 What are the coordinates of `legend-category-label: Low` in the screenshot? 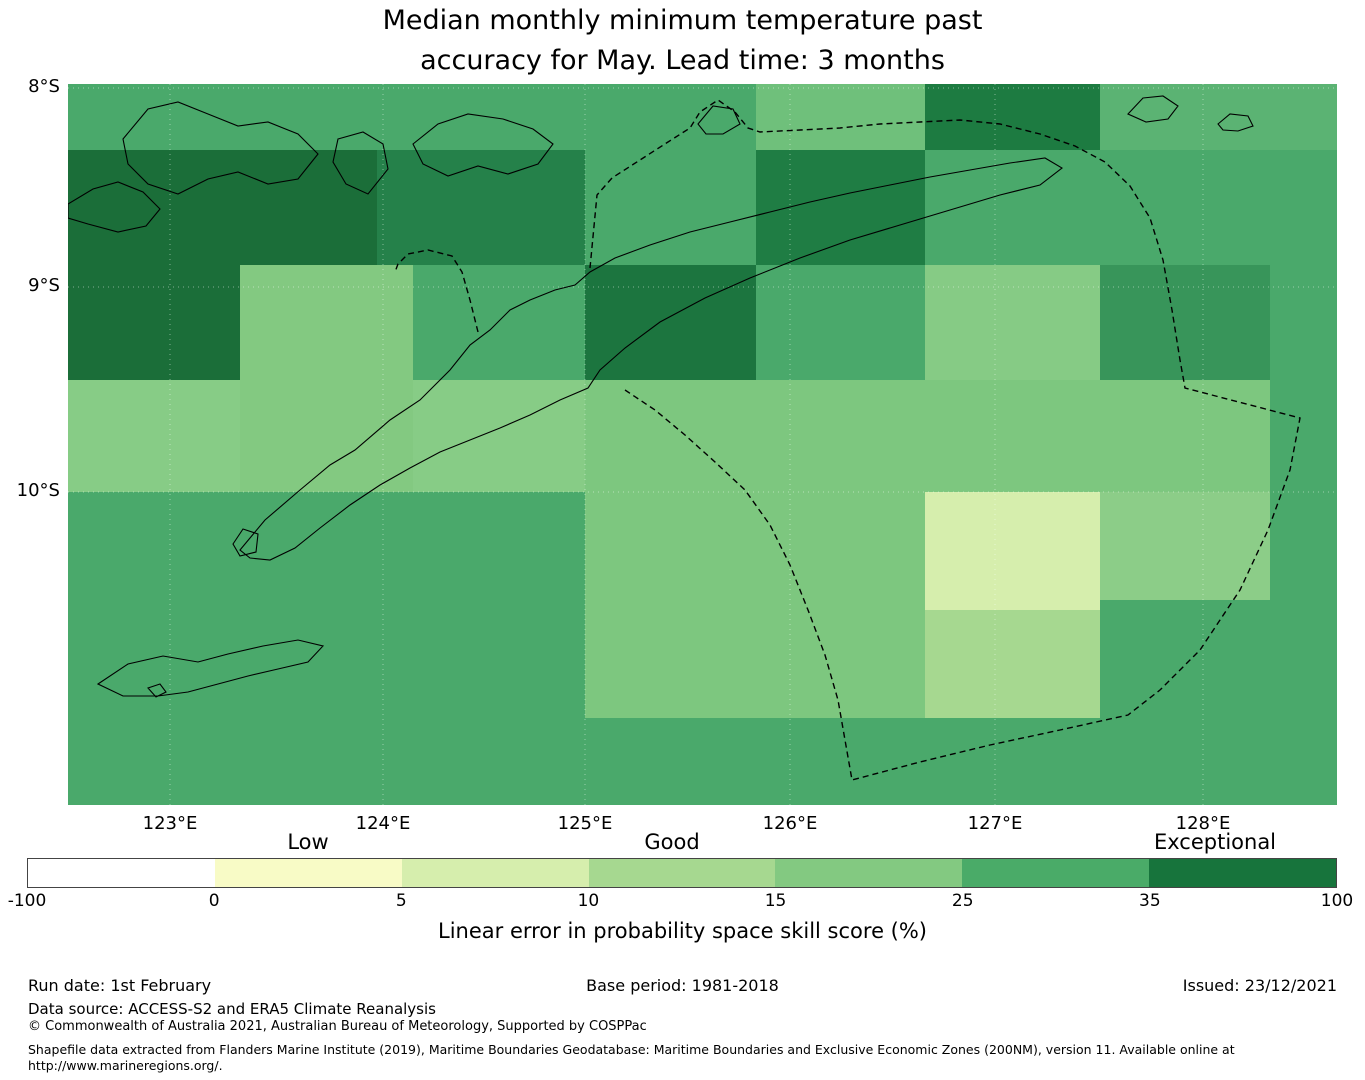 It's located at (308, 842).